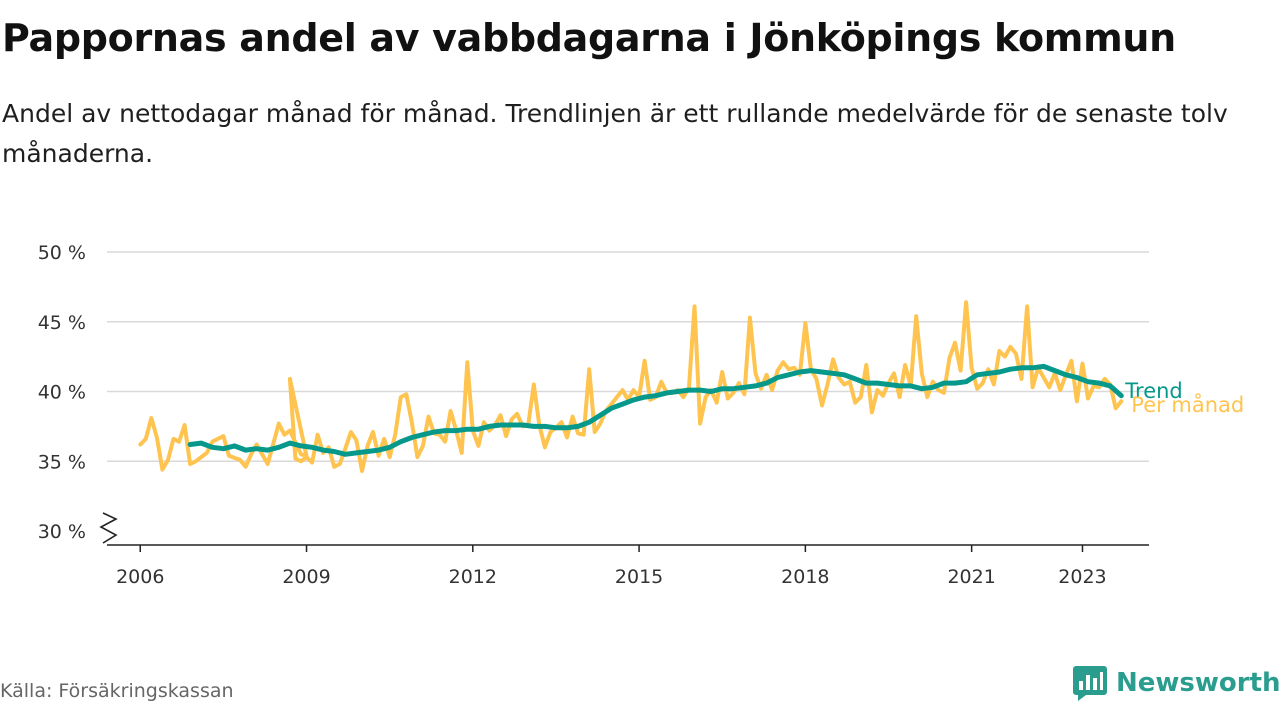  What do you see at coordinates (306, 577) in the screenshot?
I see `x-tick-label-2009: 2009` at bounding box center [306, 577].